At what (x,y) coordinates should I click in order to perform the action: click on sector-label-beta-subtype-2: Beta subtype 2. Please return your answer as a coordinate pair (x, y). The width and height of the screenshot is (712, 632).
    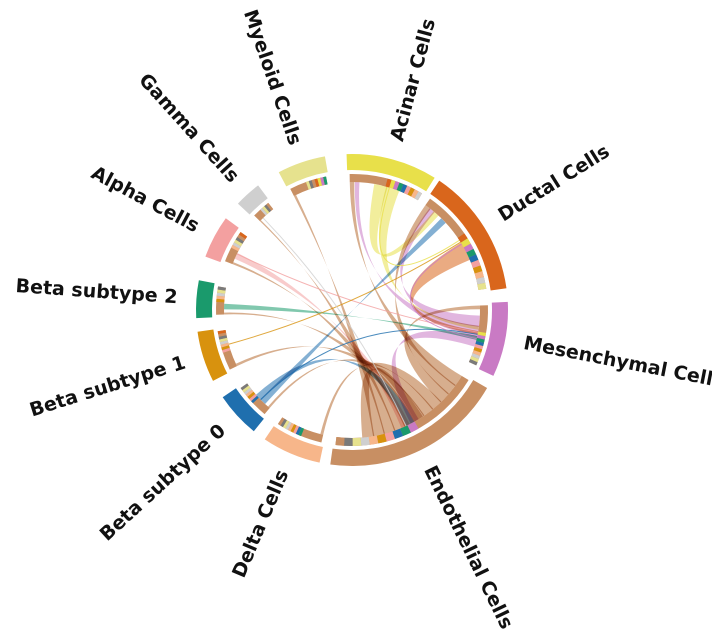
    Looking at the image, I should click on (96, 291).